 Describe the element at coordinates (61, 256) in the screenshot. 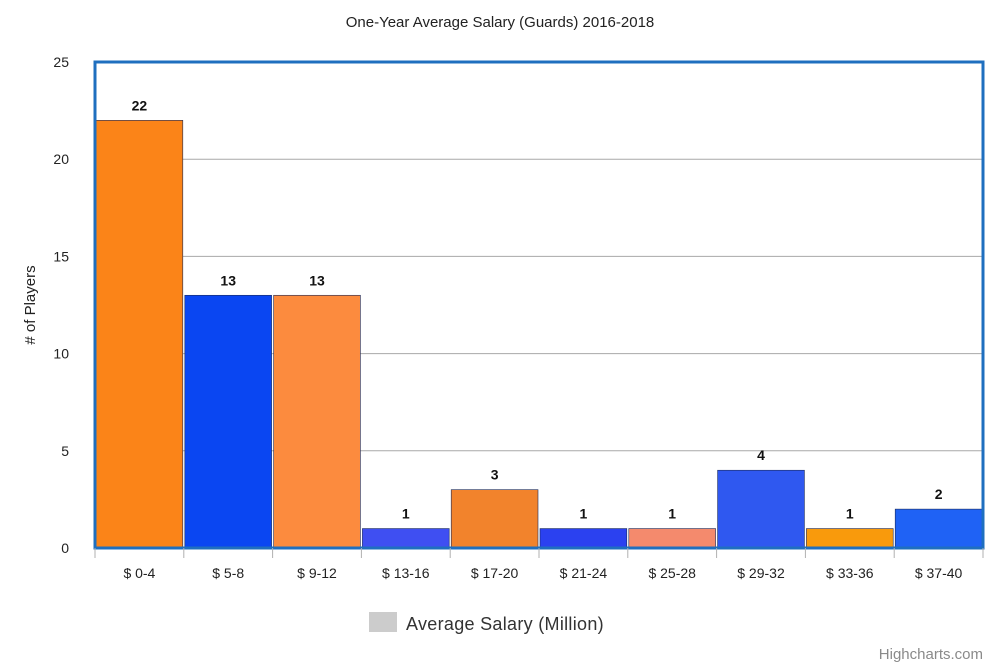

I see `y-tick-label: 15` at that location.